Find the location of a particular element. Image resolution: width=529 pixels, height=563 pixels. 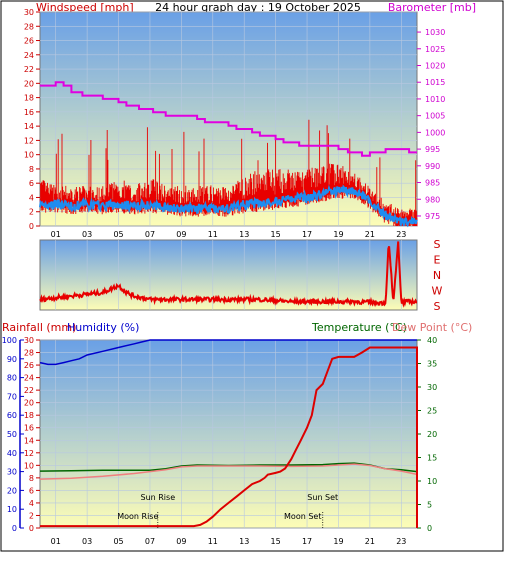

wind-tick-label: 28 is located at coordinates (29, 26).